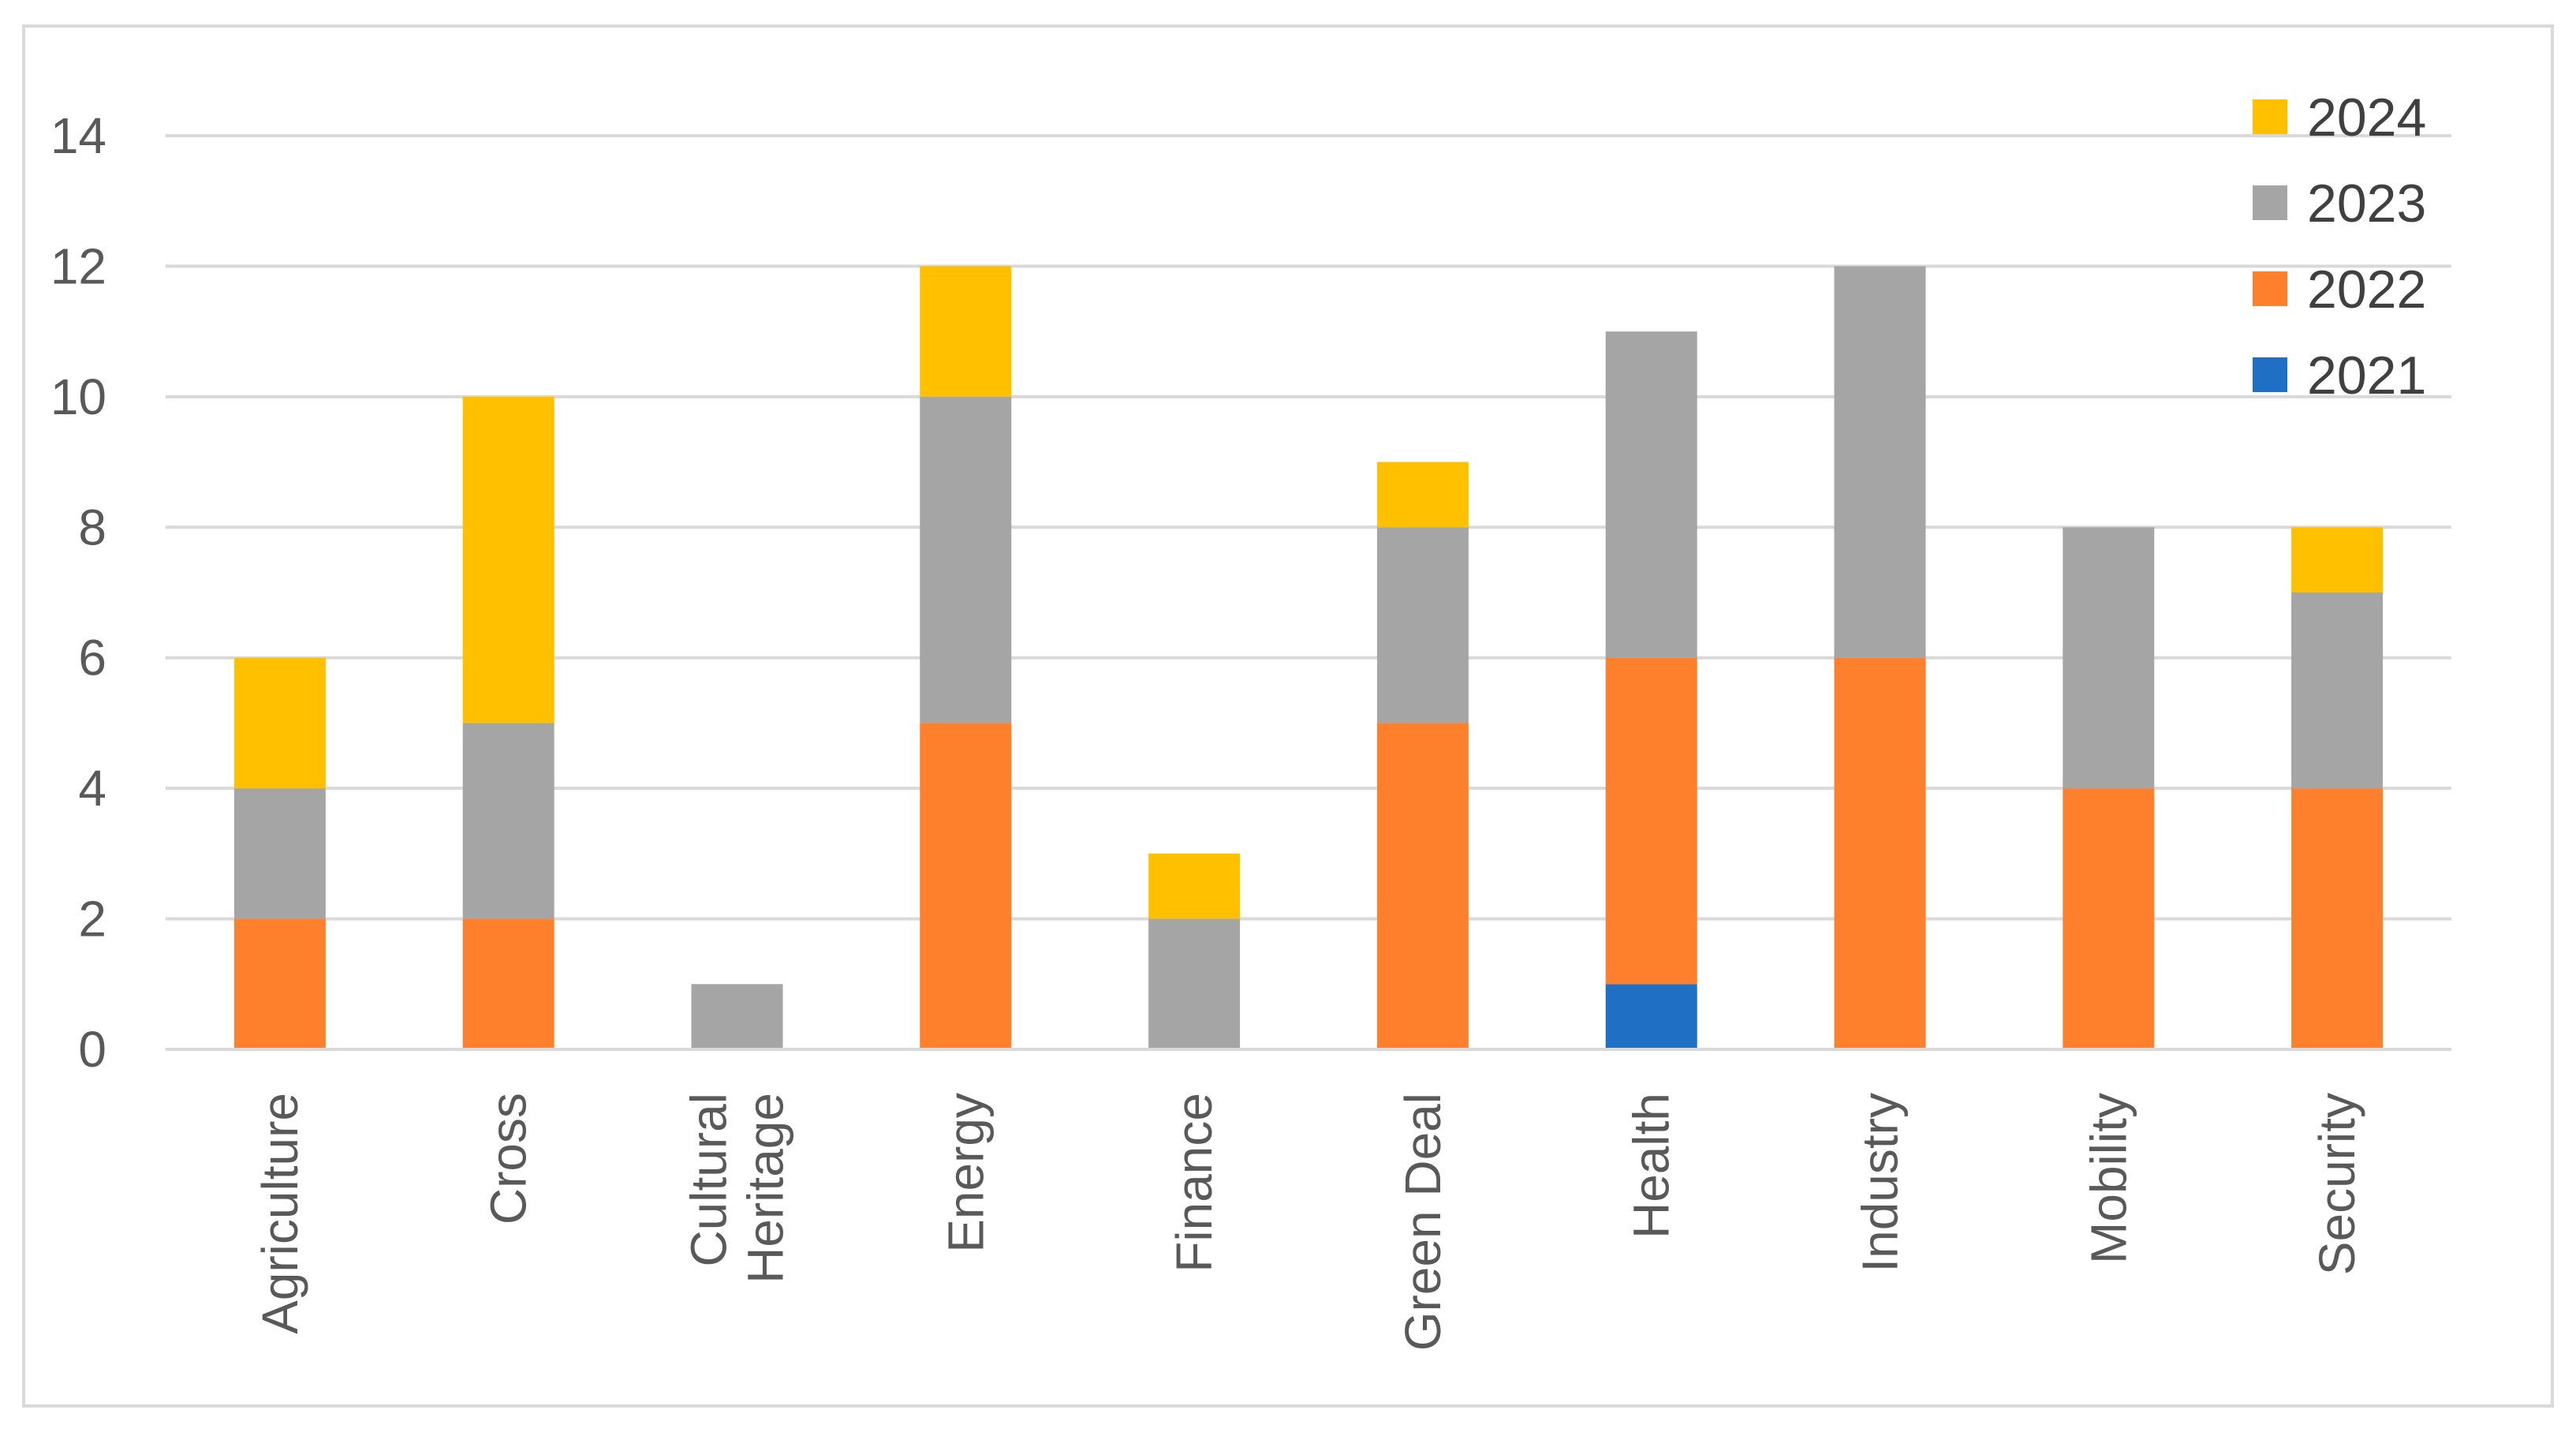 This screenshot has height=1432, width=2576. I want to click on legend-swatch-2023, so click(2270, 202).